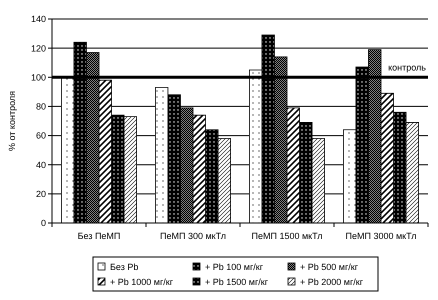 The height and width of the screenshot is (300, 438). I want to click on legend-label: + Pb 2000 мг/кг, so click(332, 282).